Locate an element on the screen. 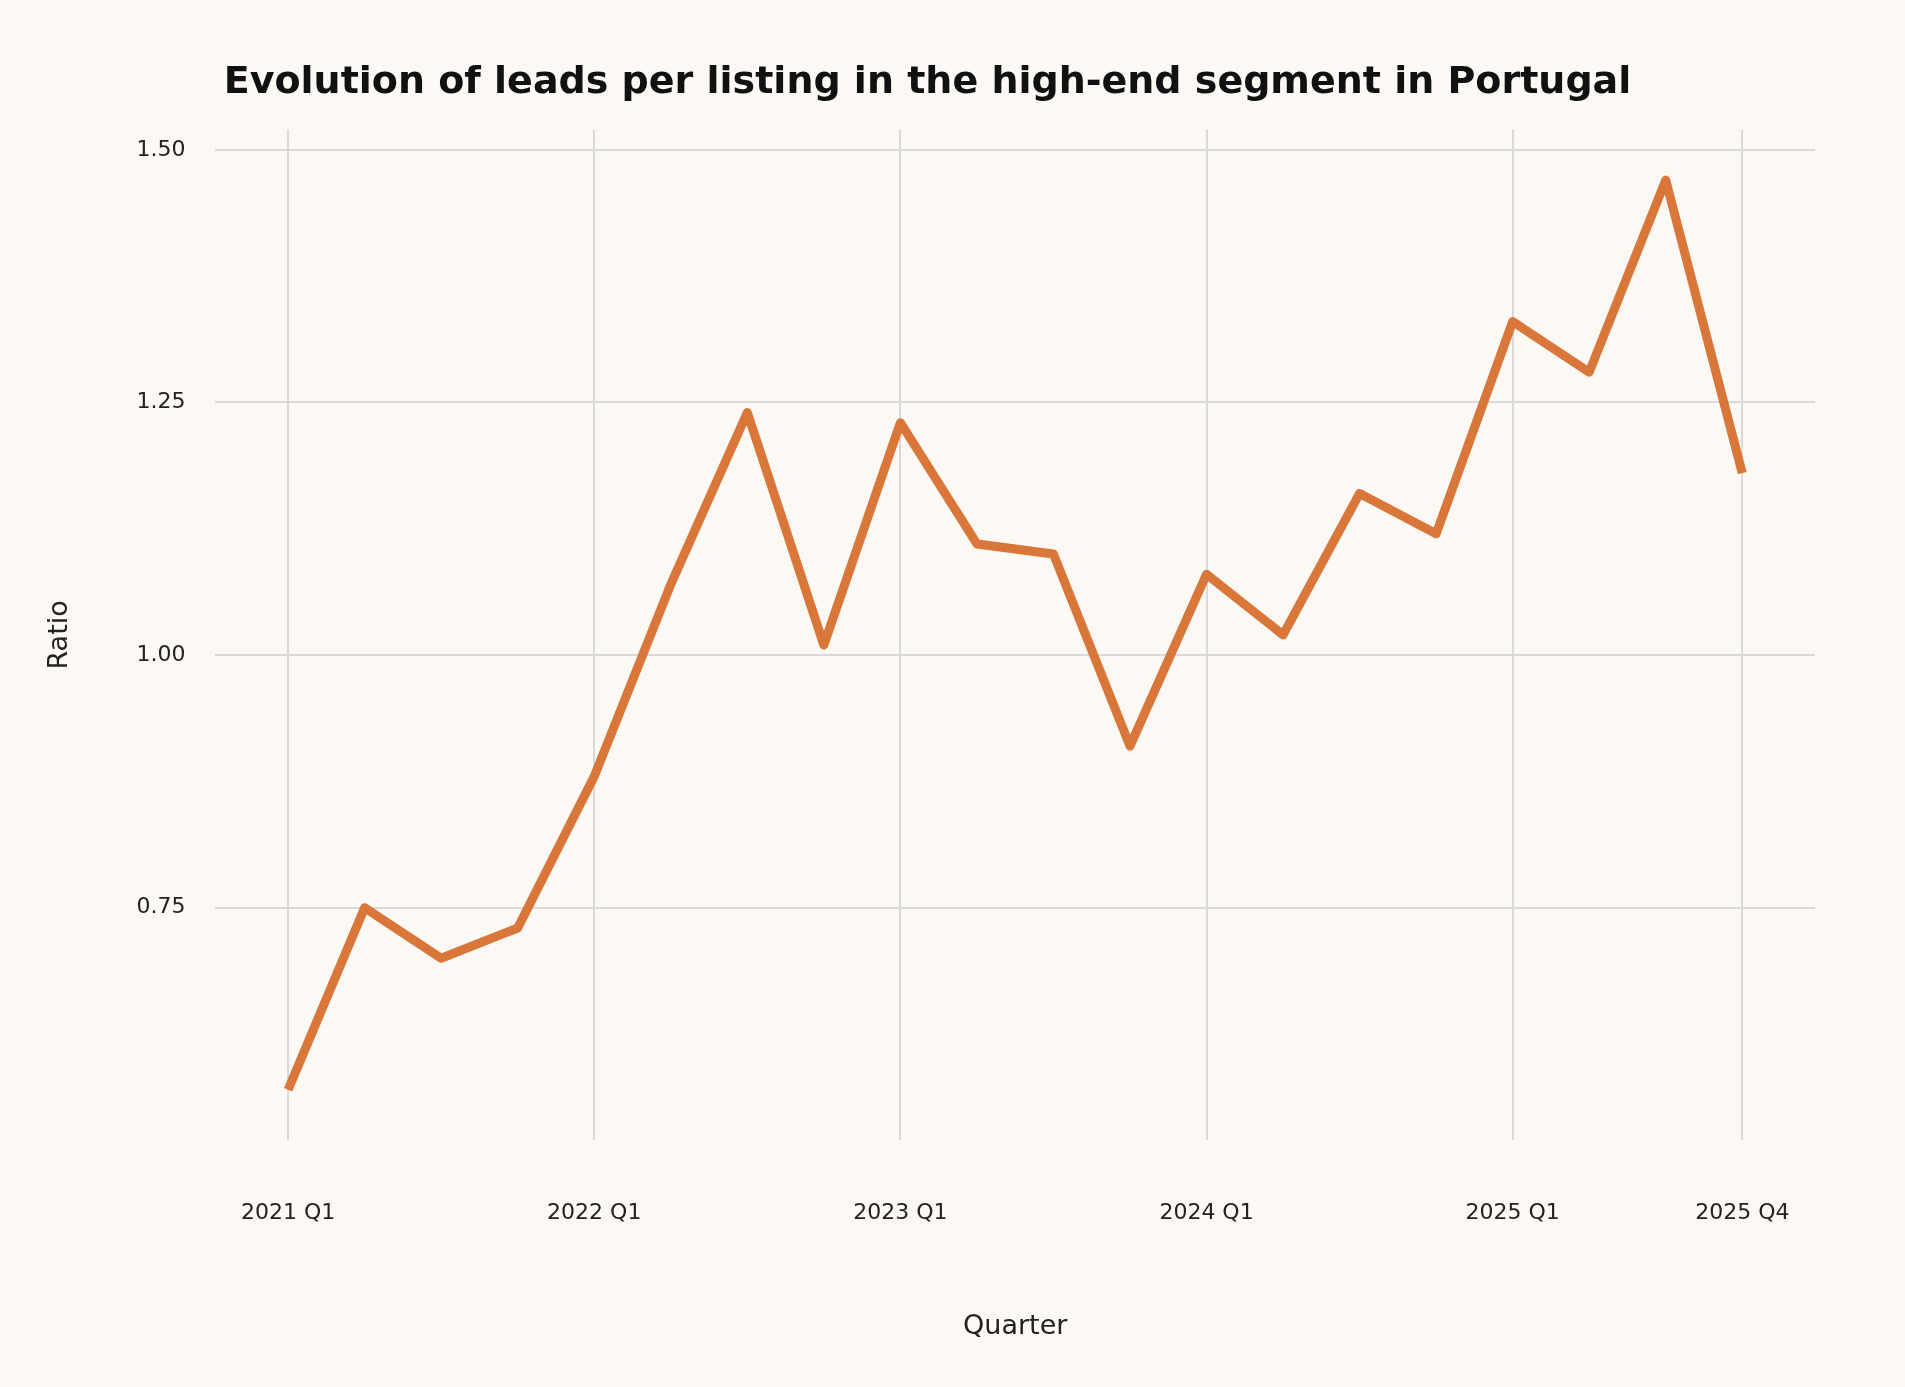 The height and width of the screenshot is (1387, 1905). x-axis-title: Quarter is located at coordinates (1016, 1324).